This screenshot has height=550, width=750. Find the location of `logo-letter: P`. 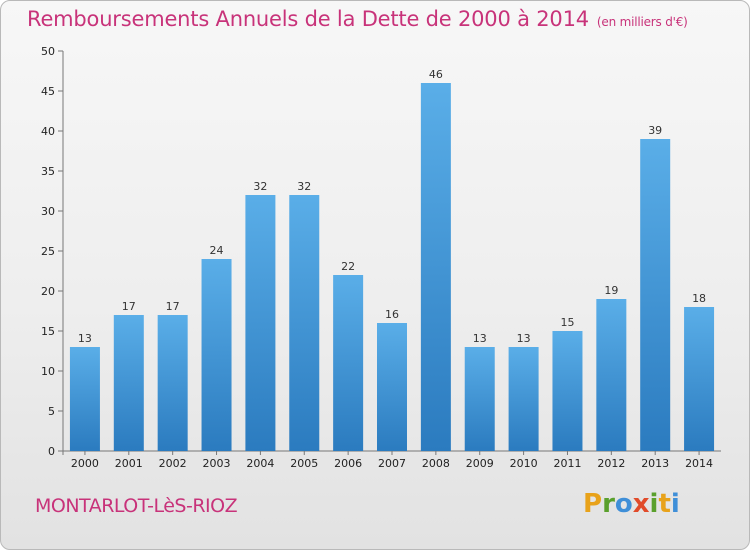

logo-letter: P is located at coordinates (593, 504).